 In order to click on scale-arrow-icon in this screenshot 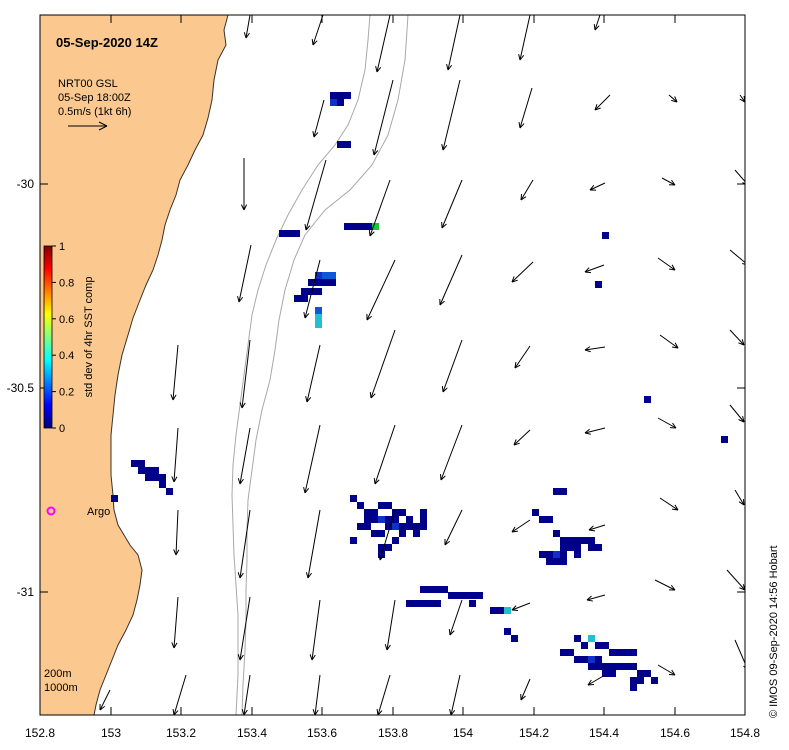, I will do `click(88, 126)`.